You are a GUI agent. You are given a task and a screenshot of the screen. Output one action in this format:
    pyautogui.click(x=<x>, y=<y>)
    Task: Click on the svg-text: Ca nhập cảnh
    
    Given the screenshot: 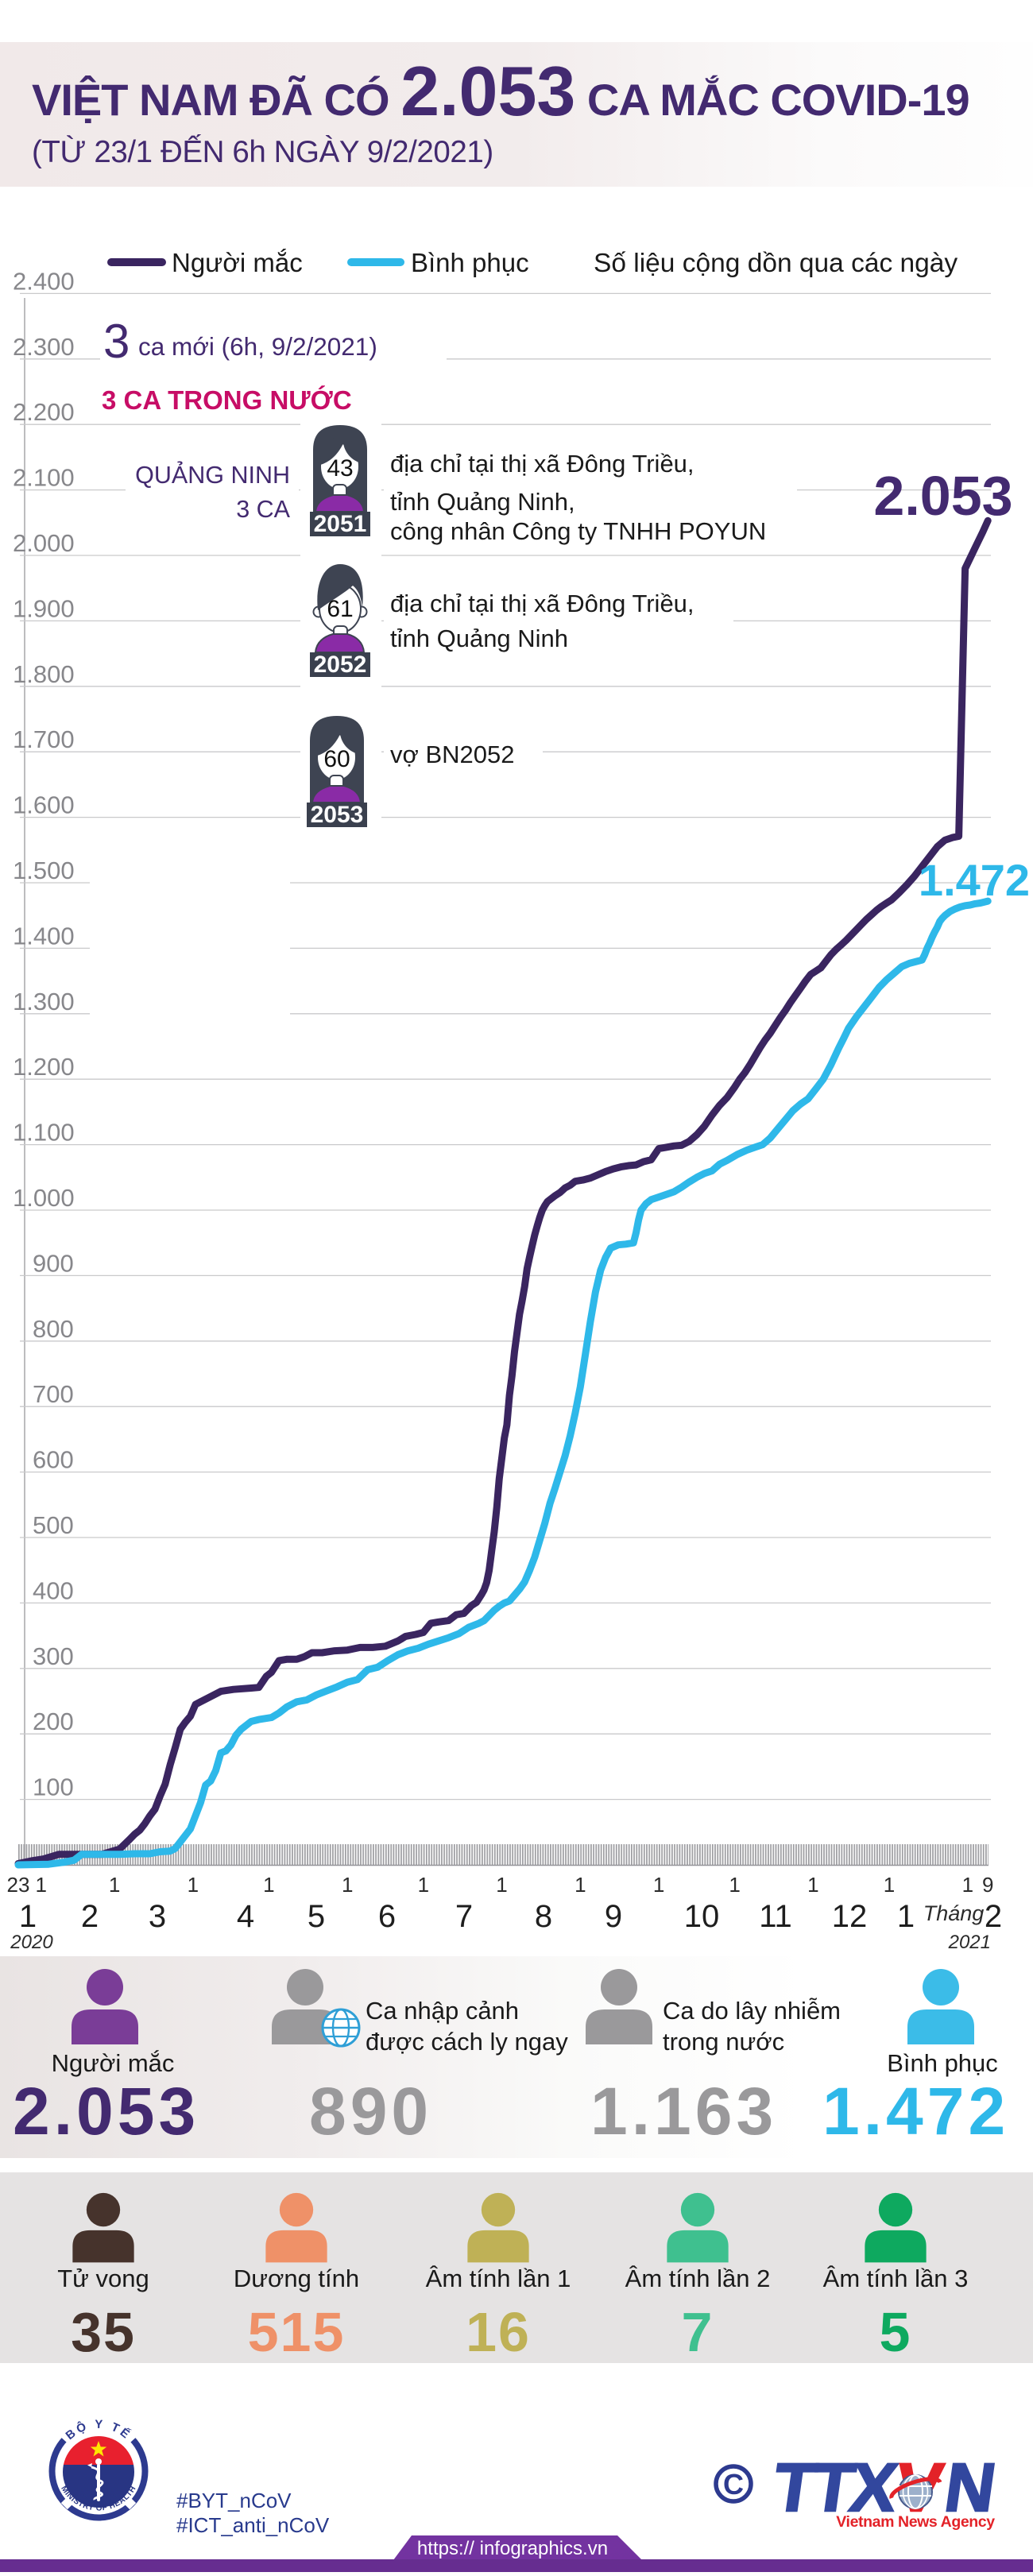 What is the action you would take?
    pyautogui.click(x=442, y=2011)
    